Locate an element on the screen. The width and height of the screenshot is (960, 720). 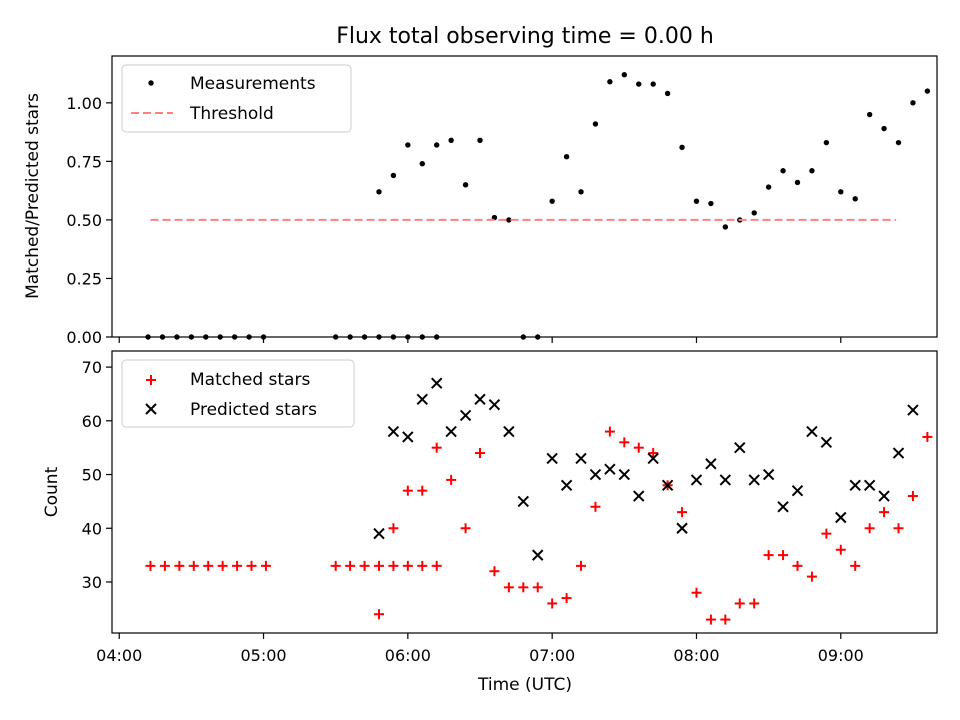
chart-title: Flux total observing time = 0.00 h is located at coordinates (525, 36).